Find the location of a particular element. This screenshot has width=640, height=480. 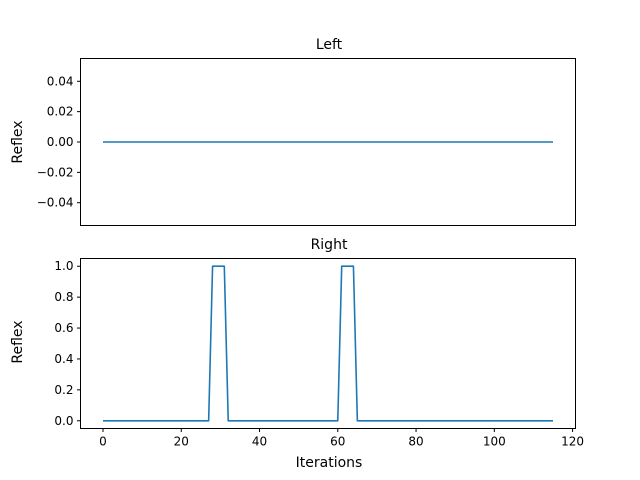

right-panel-ytick-label: 0.0 is located at coordinates (63, 421).